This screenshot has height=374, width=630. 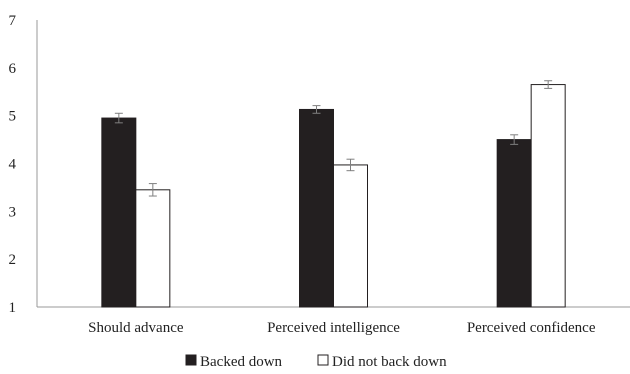 What do you see at coordinates (389, 362) in the screenshot?
I see `legend-label: Did not back down` at bounding box center [389, 362].